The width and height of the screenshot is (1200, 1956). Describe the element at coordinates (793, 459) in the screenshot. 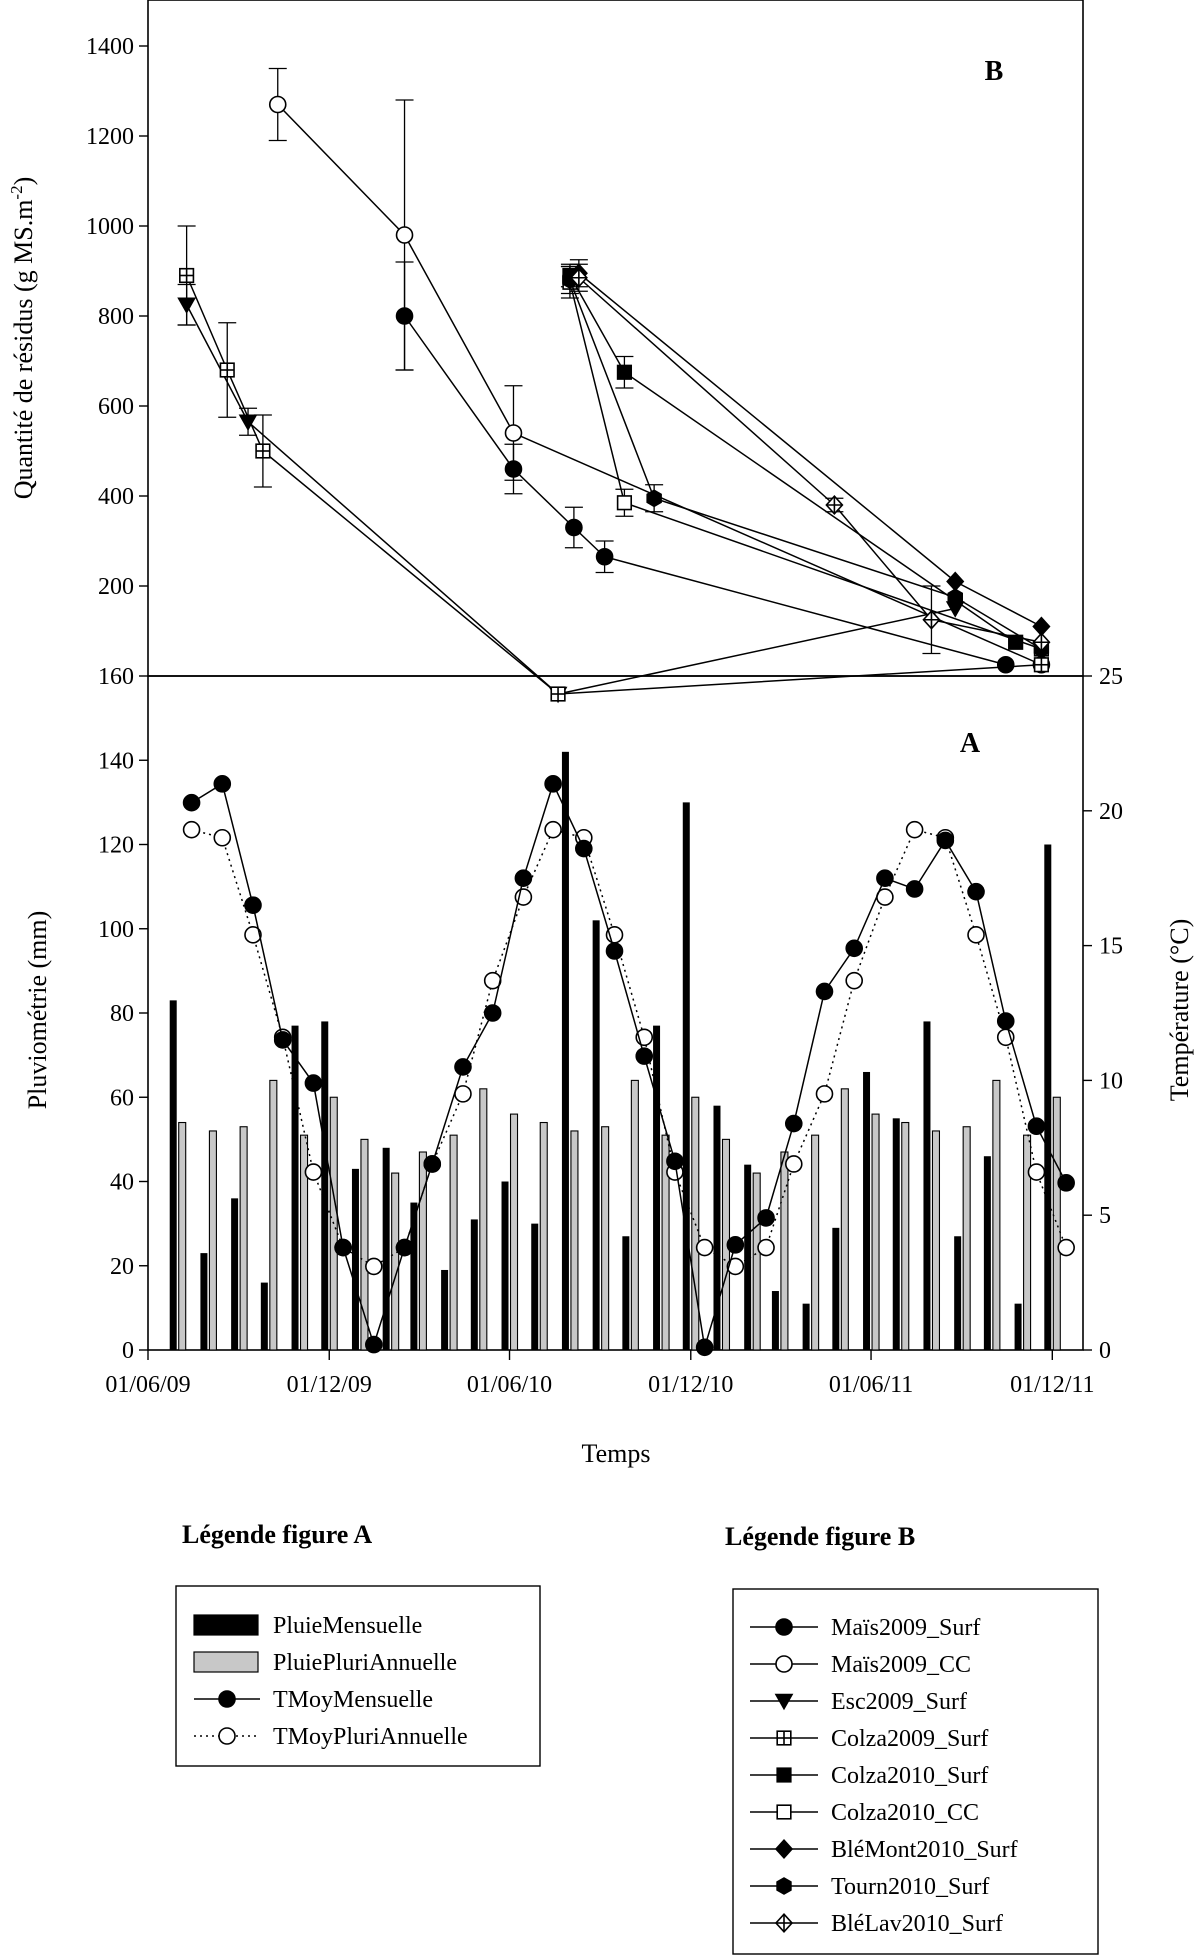

I see `line-colza2010-surf` at that location.